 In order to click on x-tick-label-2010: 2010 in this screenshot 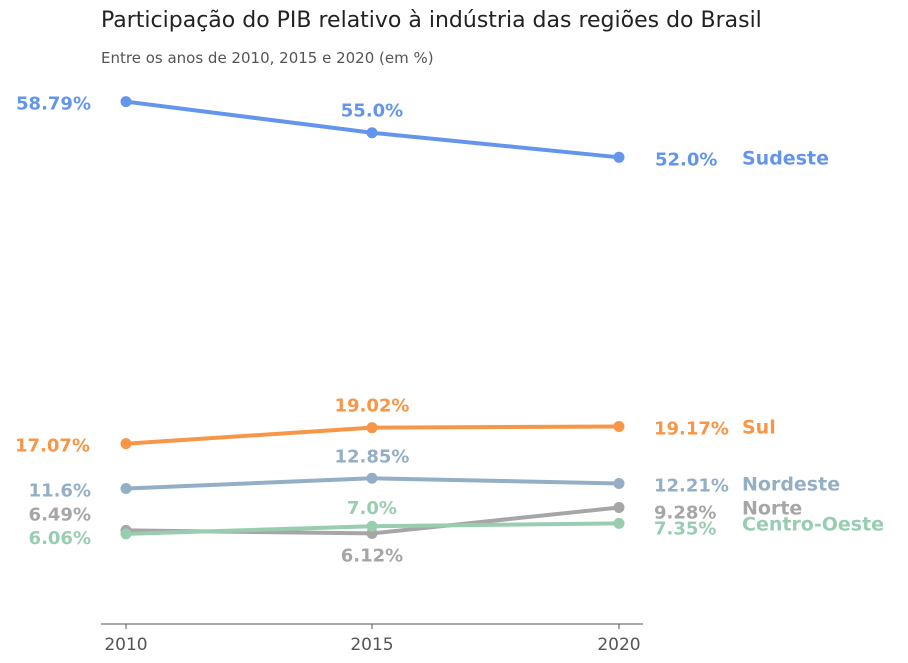, I will do `click(125, 645)`.